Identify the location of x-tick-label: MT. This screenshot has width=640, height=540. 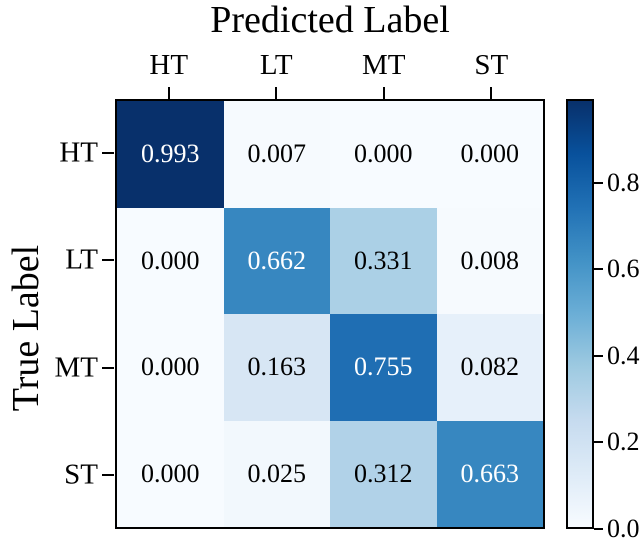
(384, 65).